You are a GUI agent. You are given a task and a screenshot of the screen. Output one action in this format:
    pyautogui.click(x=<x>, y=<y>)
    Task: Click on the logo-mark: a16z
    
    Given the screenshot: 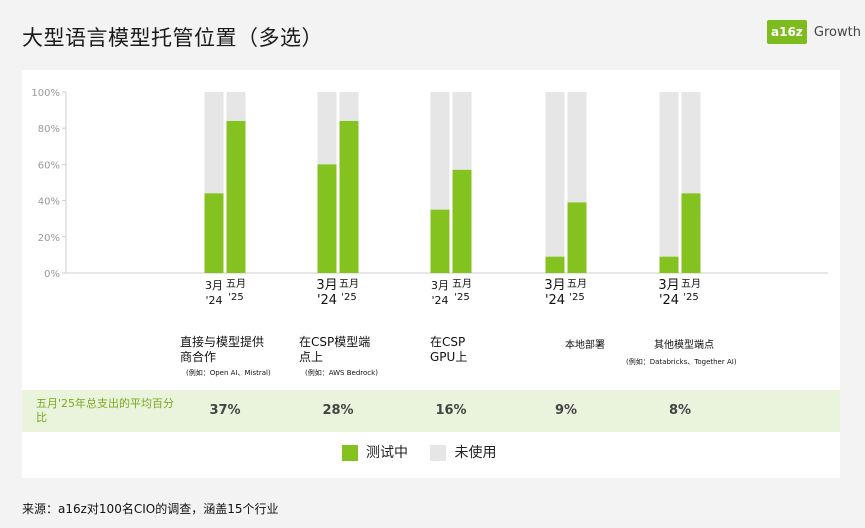 What is the action you would take?
    pyautogui.click(x=787, y=32)
    